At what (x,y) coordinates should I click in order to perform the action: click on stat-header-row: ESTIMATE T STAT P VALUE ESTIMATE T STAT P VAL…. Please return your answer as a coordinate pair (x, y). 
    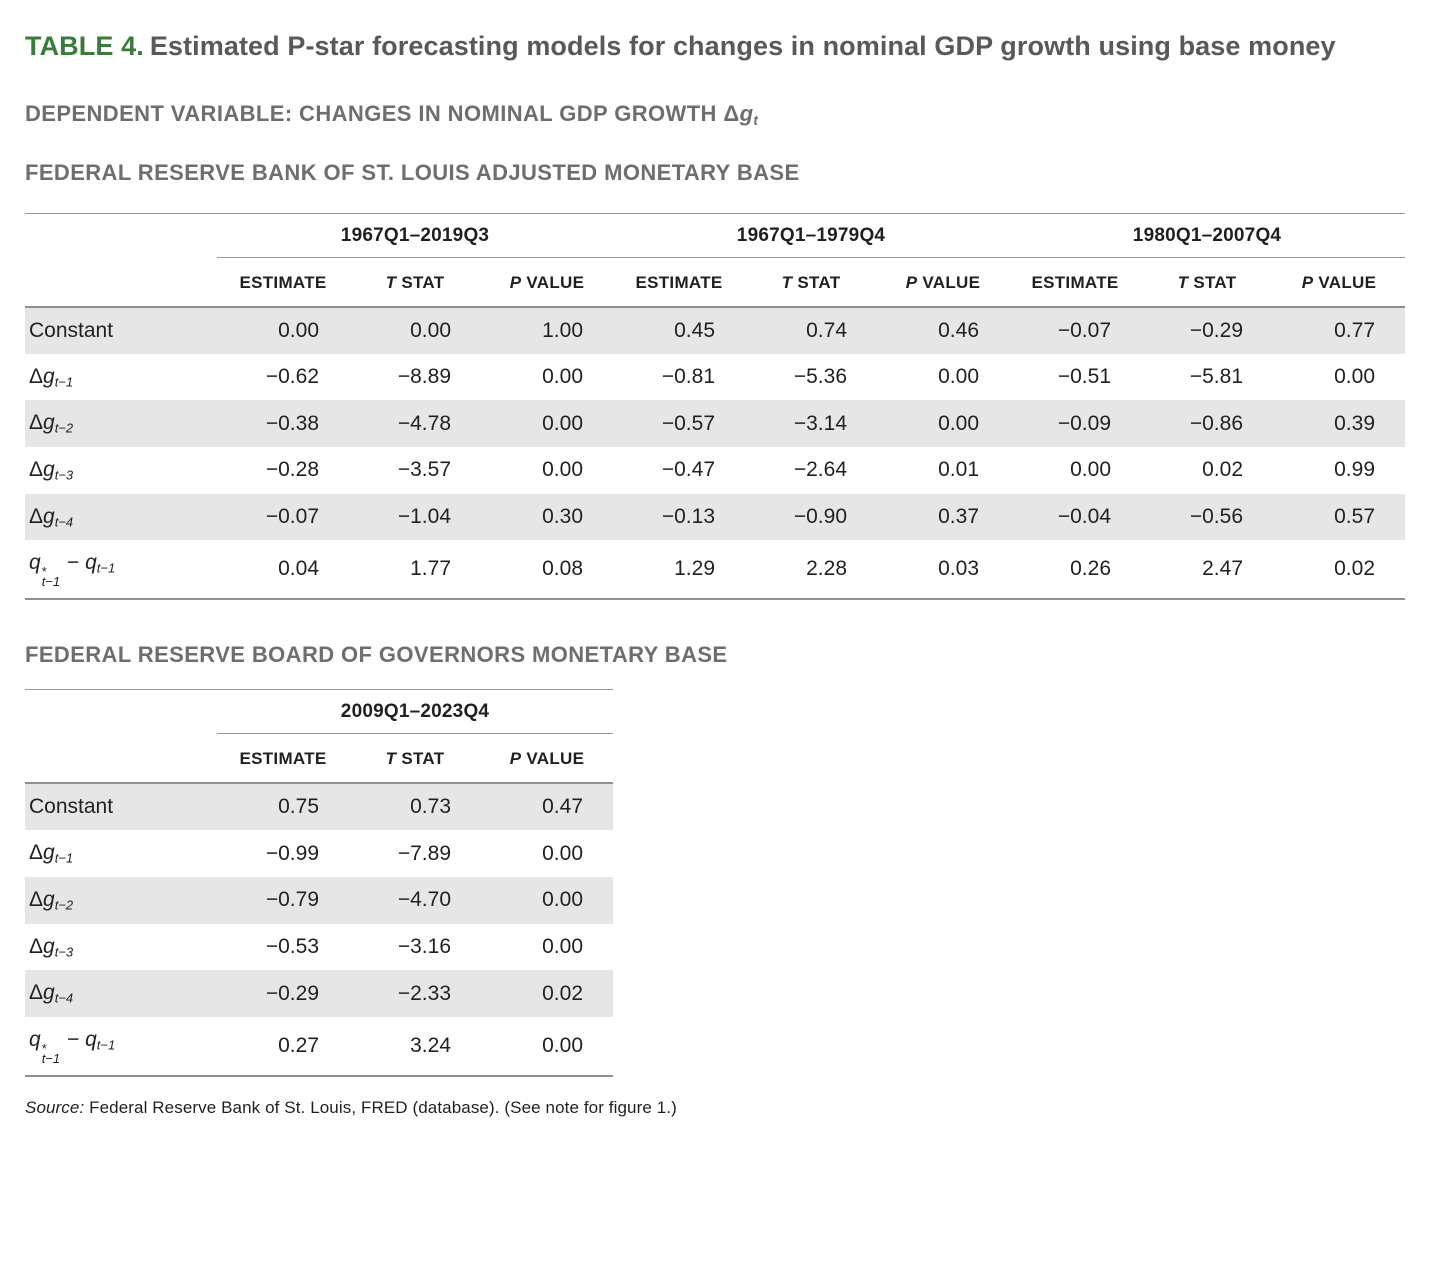
    Looking at the image, I should click on (715, 282).